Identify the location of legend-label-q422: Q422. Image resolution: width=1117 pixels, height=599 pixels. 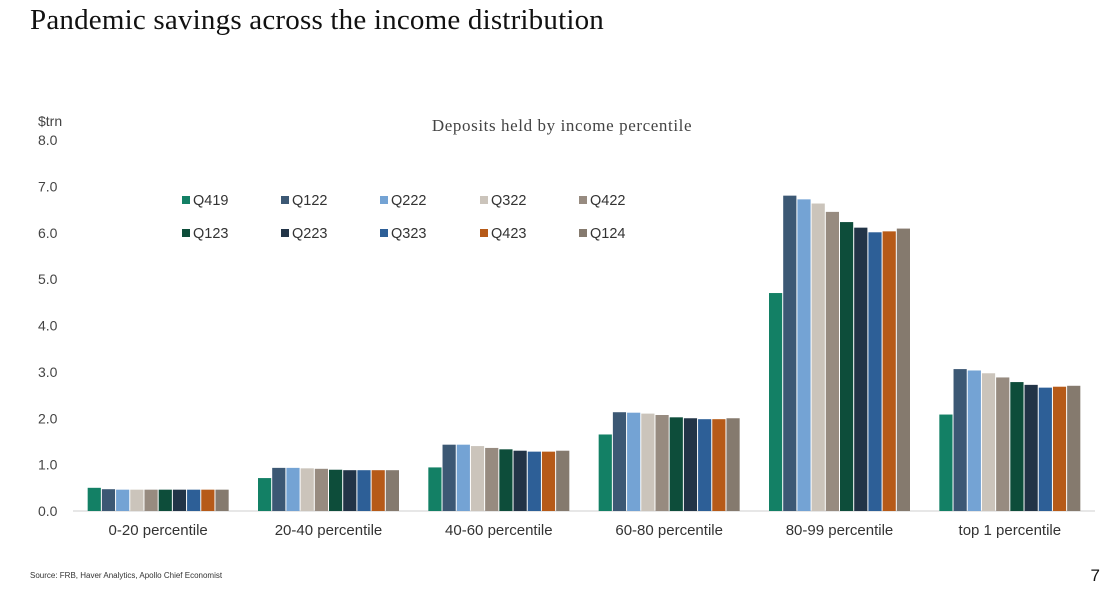
(607, 201).